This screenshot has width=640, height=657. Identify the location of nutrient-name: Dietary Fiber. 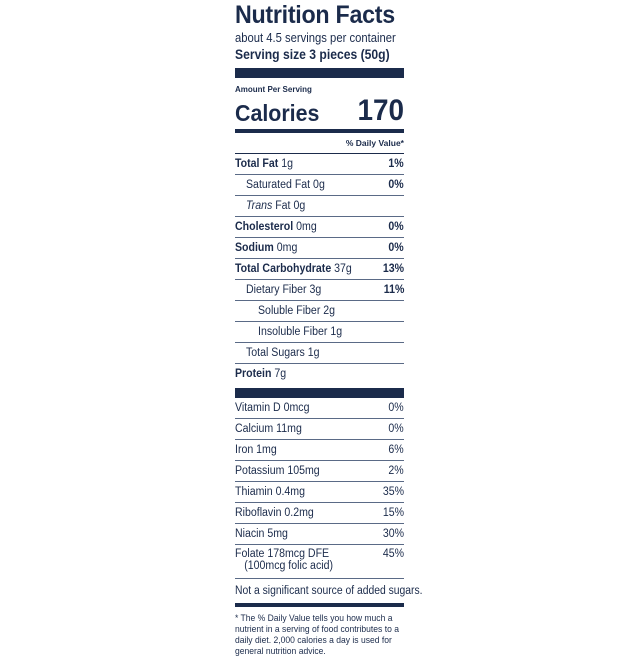
(276, 290).